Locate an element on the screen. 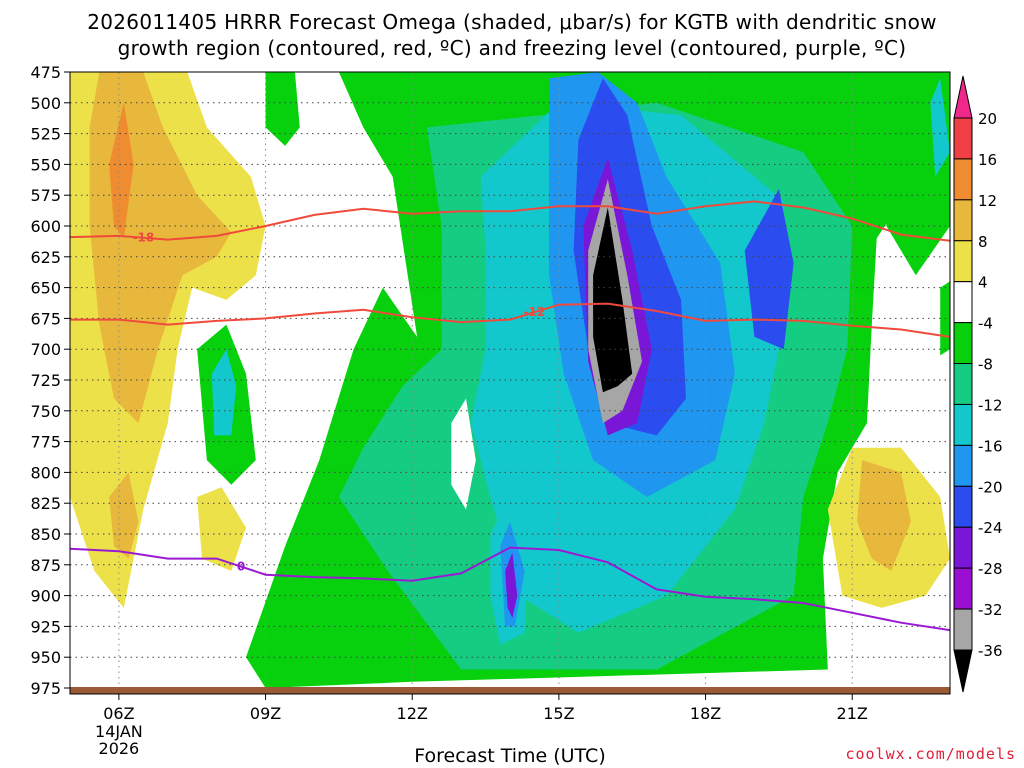 The height and width of the screenshot is (768, 1024). colorbar-label-2: 12 is located at coordinates (987, 201).